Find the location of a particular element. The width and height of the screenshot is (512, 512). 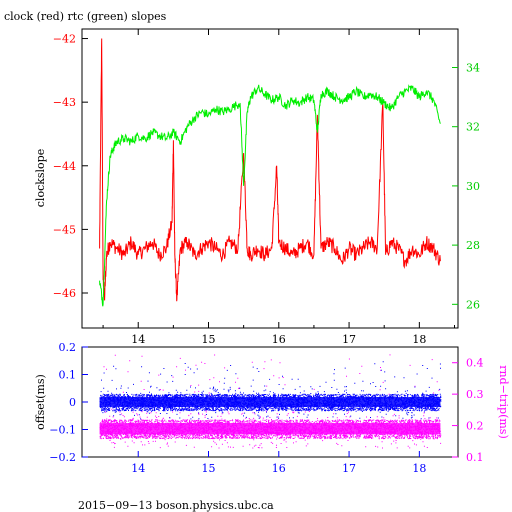

top-x-tick-label: 15 is located at coordinates (209, 339).